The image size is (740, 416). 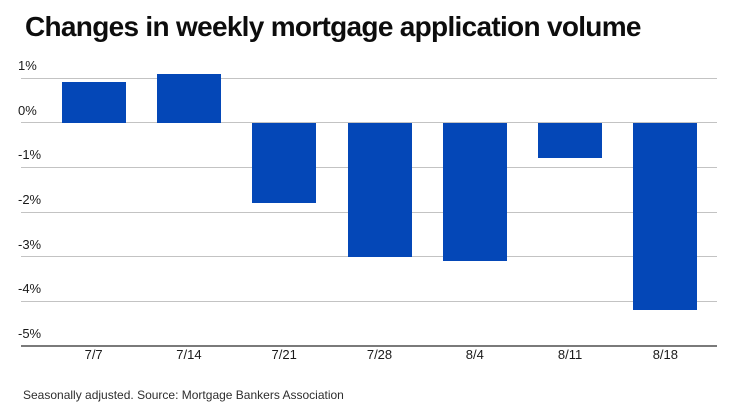 I want to click on x-axis-line, so click(x=369, y=346).